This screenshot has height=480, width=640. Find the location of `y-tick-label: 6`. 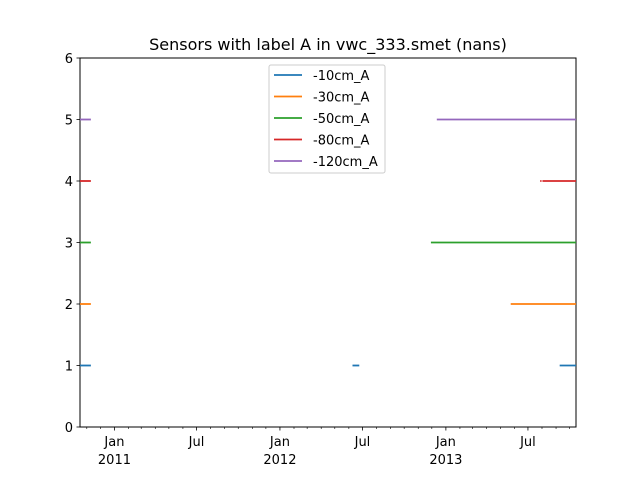

y-tick-label: 6 is located at coordinates (69, 59).